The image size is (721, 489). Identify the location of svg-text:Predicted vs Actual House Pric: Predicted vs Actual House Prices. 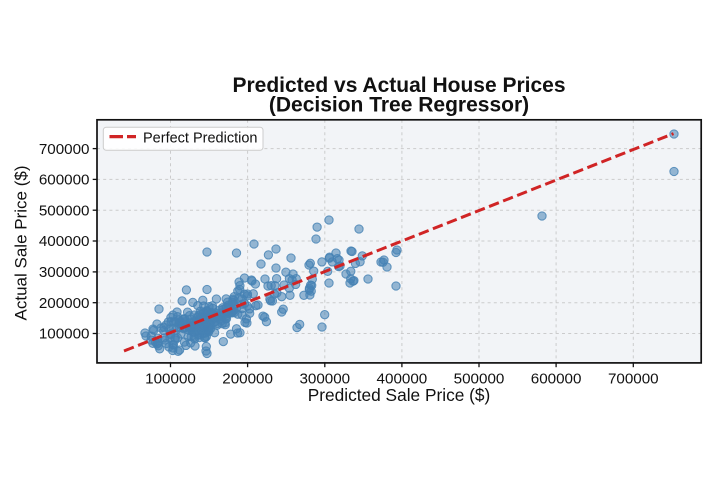
(398, 85).